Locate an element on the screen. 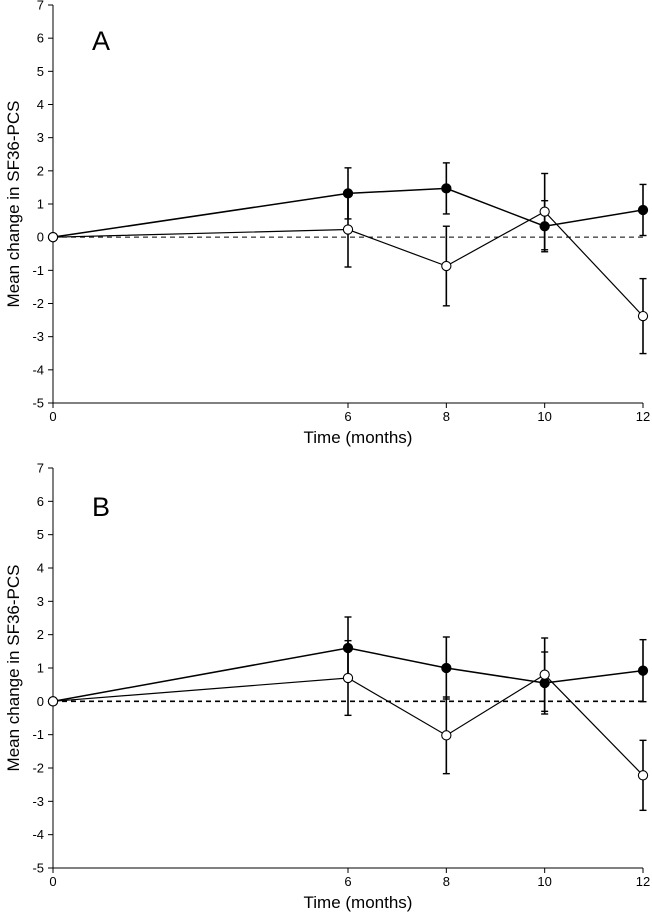 The width and height of the screenshot is (652, 919). panel-label: B is located at coordinates (101, 507).